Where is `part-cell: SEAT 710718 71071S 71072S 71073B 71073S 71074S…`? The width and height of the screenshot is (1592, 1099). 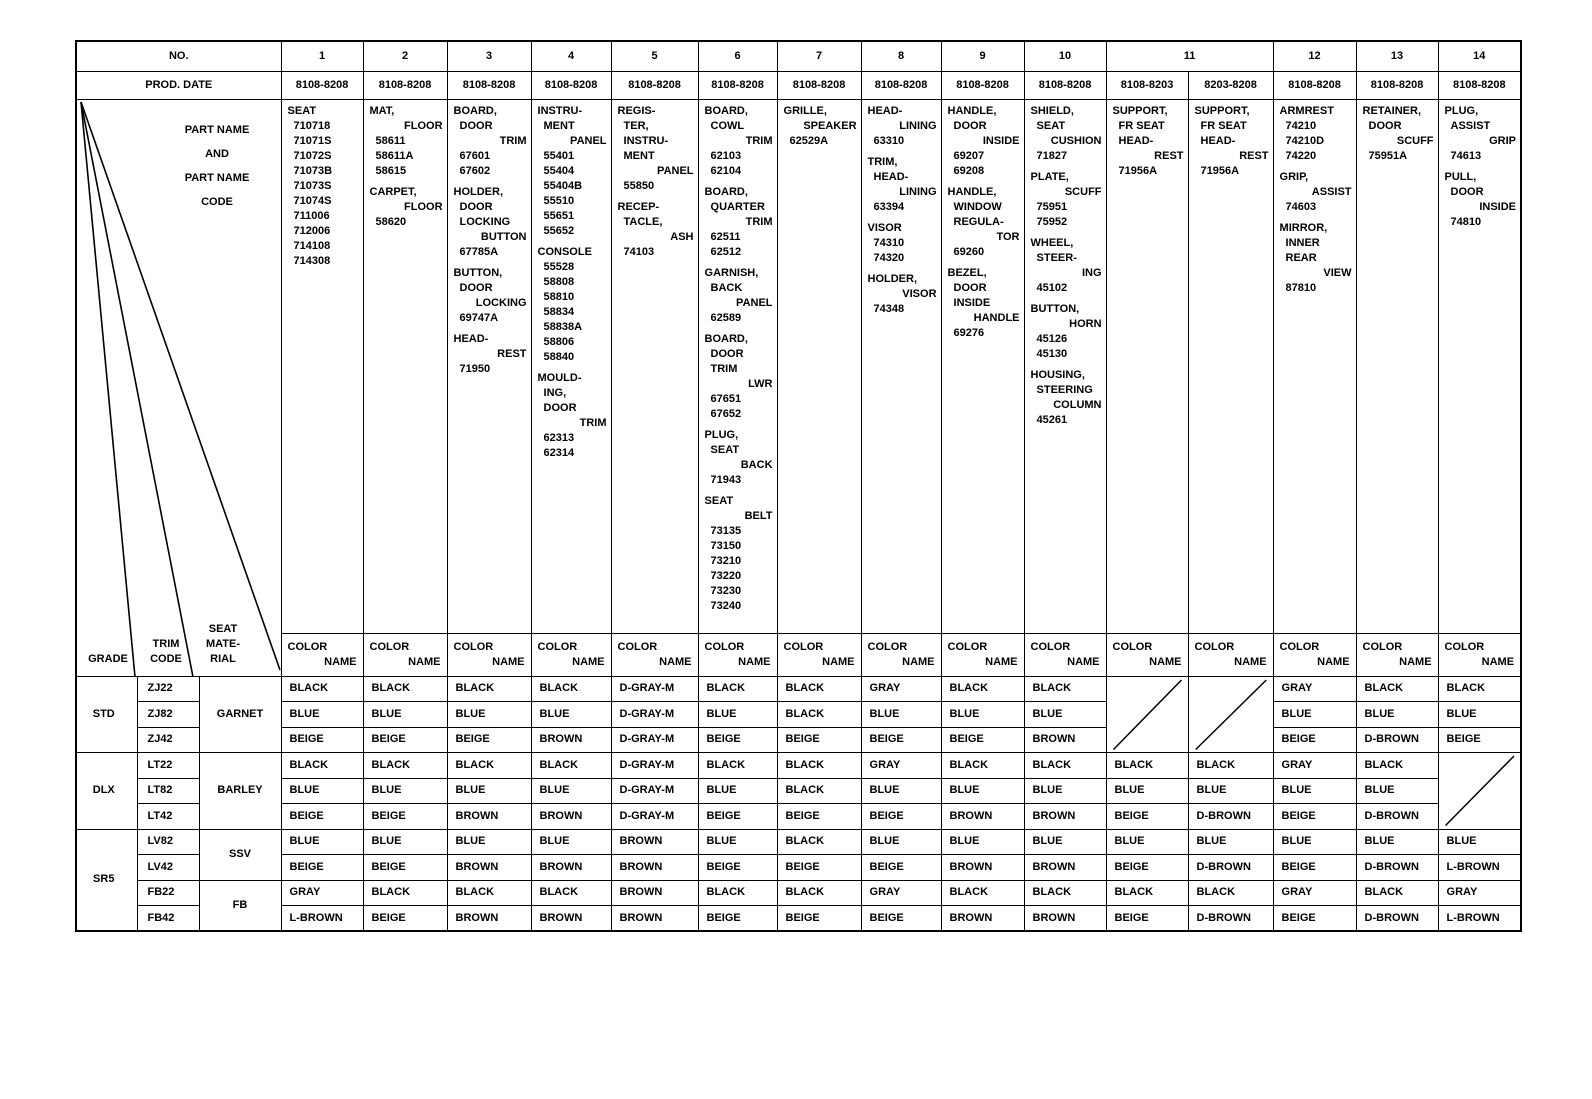 part-cell: SEAT 710718 71071S 71072S 71073B 71073S 71074S… is located at coordinates (322, 366).